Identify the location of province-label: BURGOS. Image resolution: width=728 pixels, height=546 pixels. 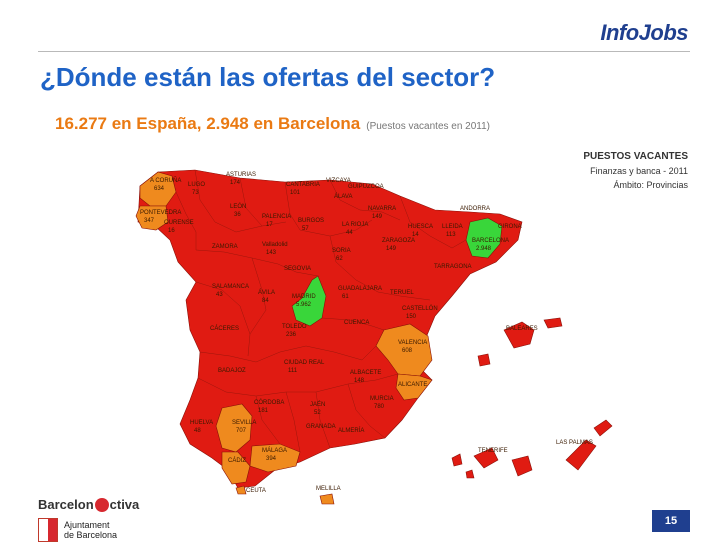
(311, 221).